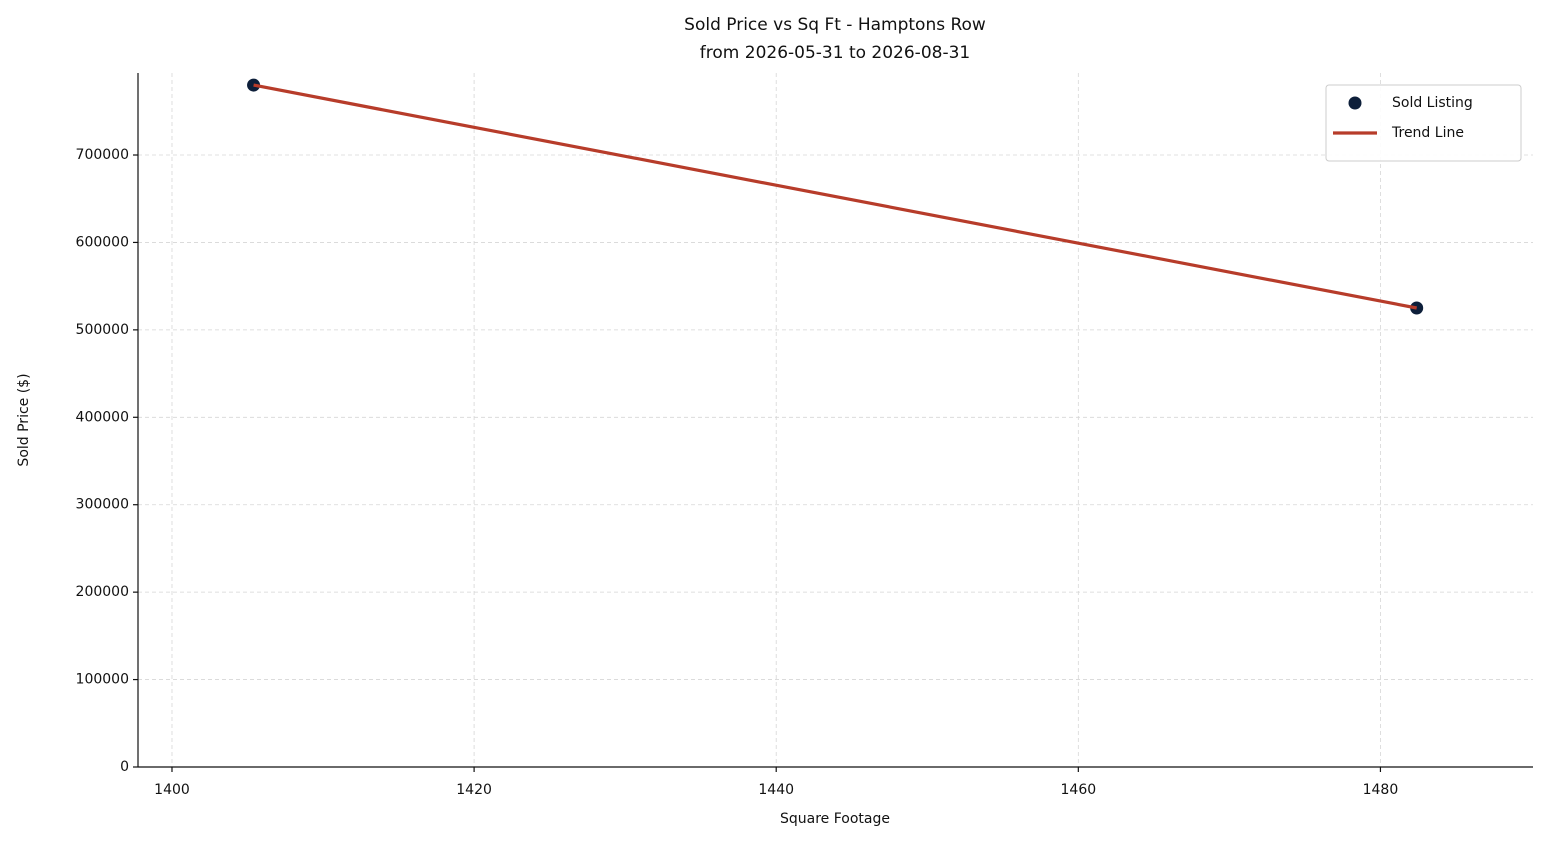  What do you see at coordinates (835, 25) in the screenshot?
I see `chart-title: Sold Price vs Sq Ft - Hamptons Row` at bounding box center [835, 25].